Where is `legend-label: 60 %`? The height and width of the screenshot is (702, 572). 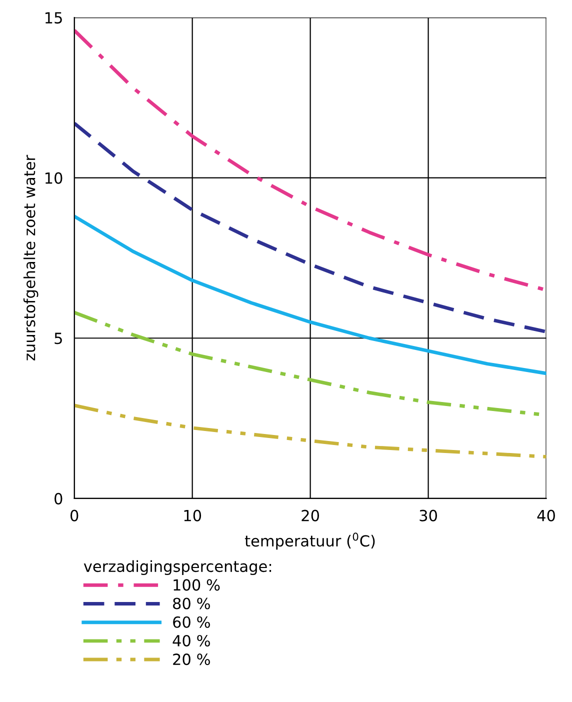
legend-label: 60 % is located at coordinates (191, 622).